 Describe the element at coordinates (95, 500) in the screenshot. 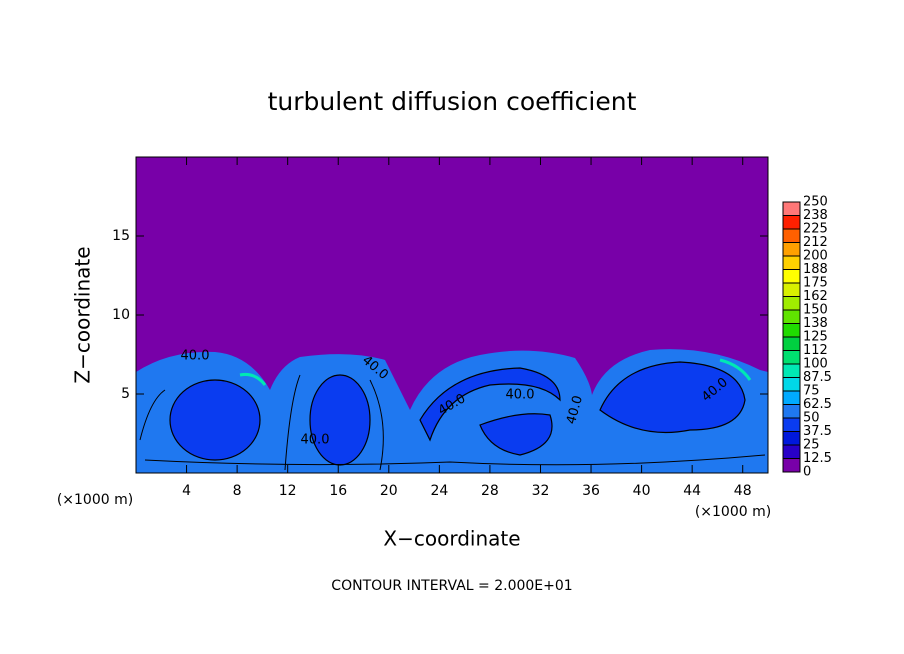

I see `x-unit: (×1000 m)` at that location.